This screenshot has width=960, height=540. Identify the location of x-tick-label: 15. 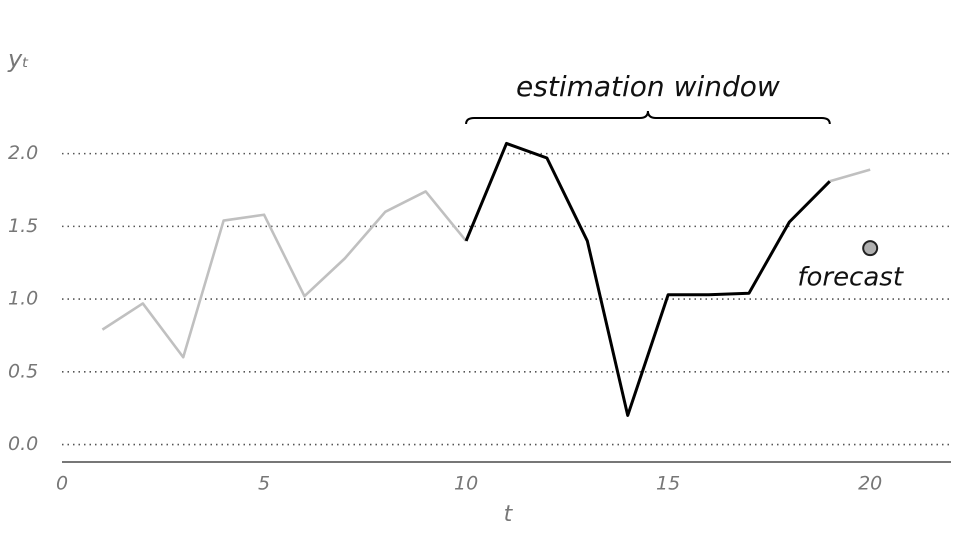
(668, 484).